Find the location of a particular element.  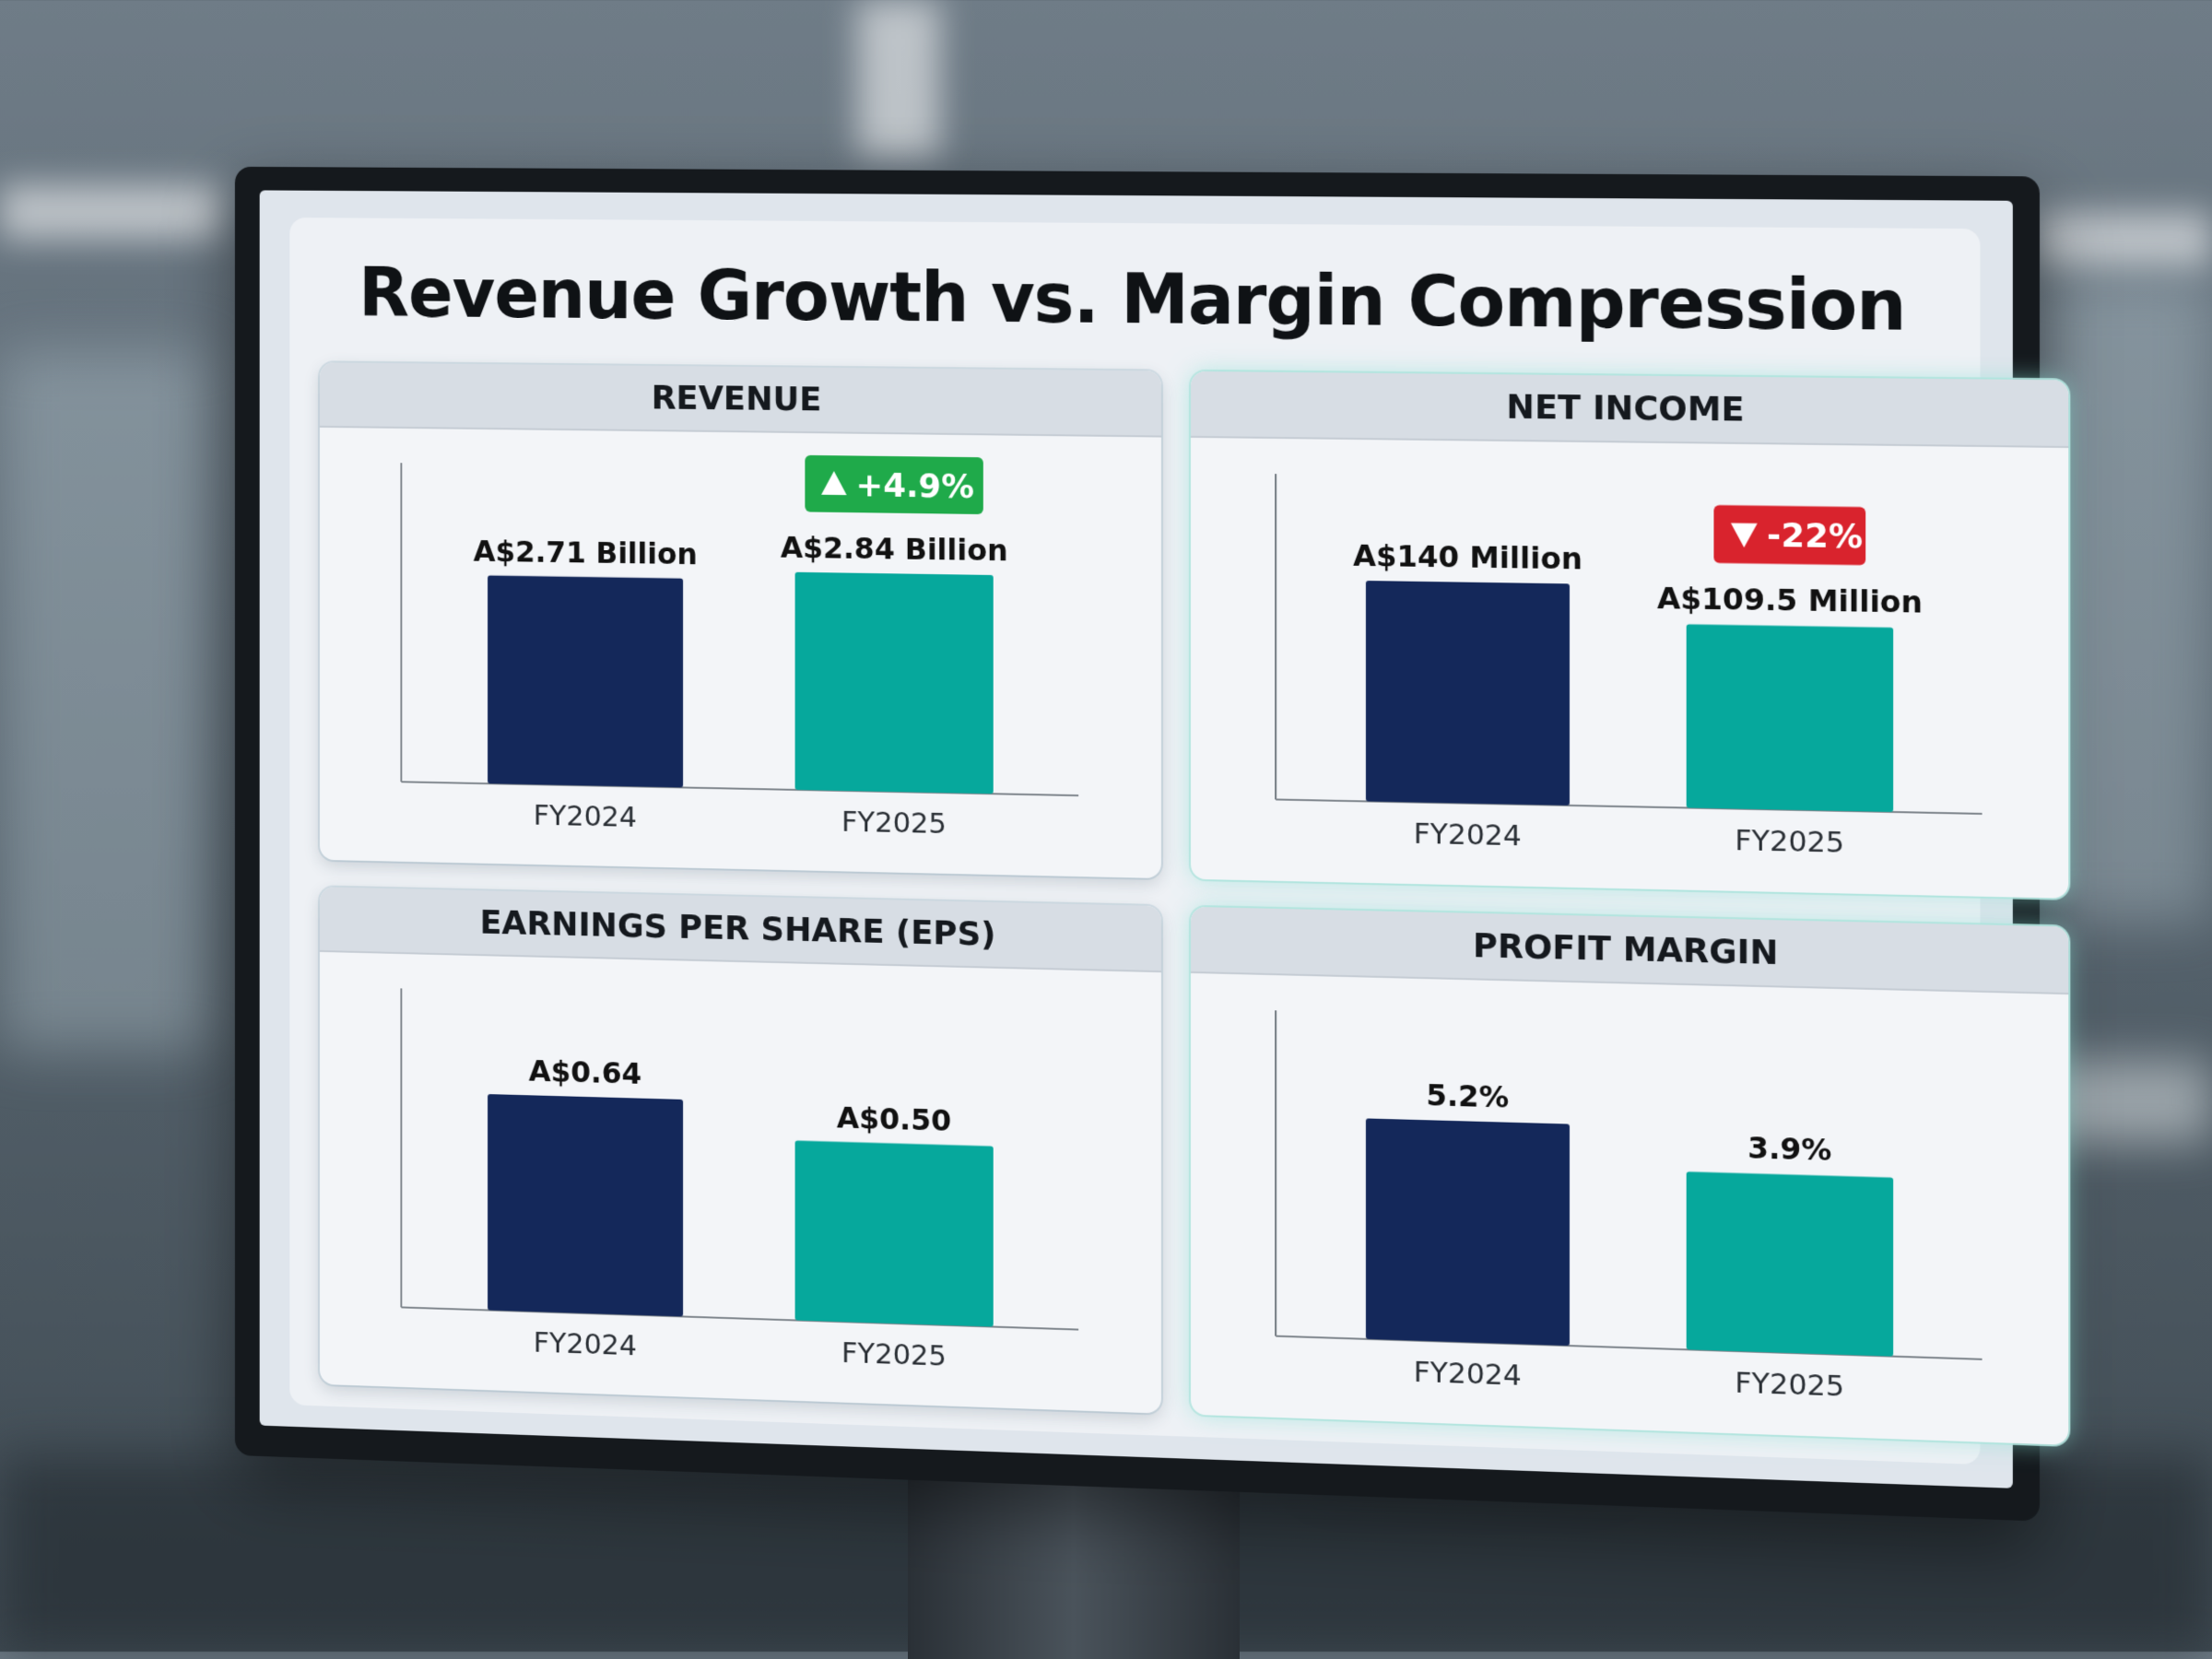

profit-margin-card: PROFIT MARGIN 5.2% FY2024 3.9% FY2025 is located at coordinates (1629, 1176).